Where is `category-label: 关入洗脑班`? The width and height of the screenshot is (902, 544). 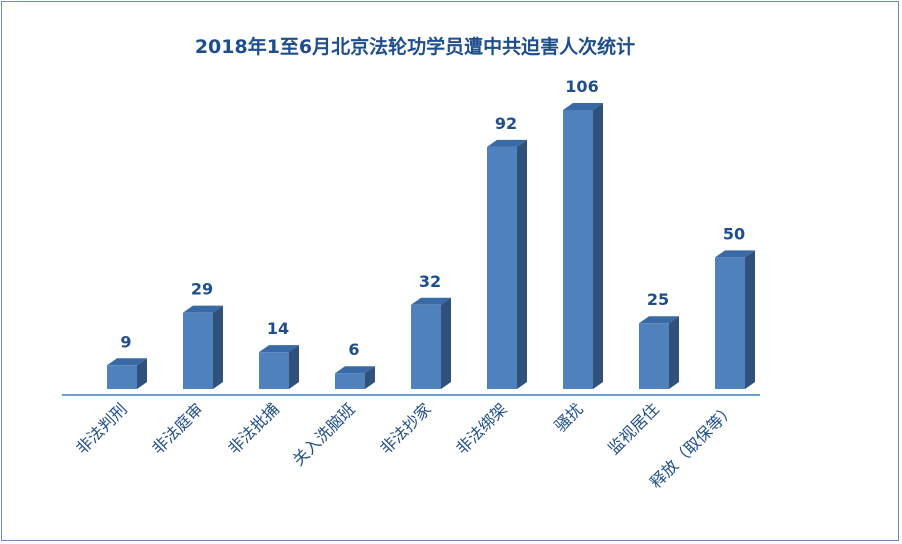
category-label: 关入洗脑班 is located at coordinates (324, 434).